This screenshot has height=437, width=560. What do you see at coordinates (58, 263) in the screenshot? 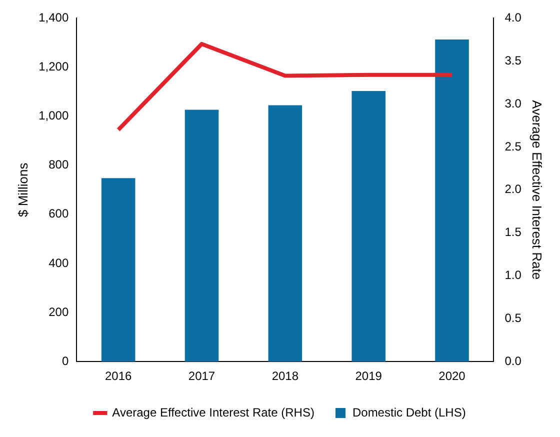
I see `y-tick-label: 400` at bounding box center [58, 263].